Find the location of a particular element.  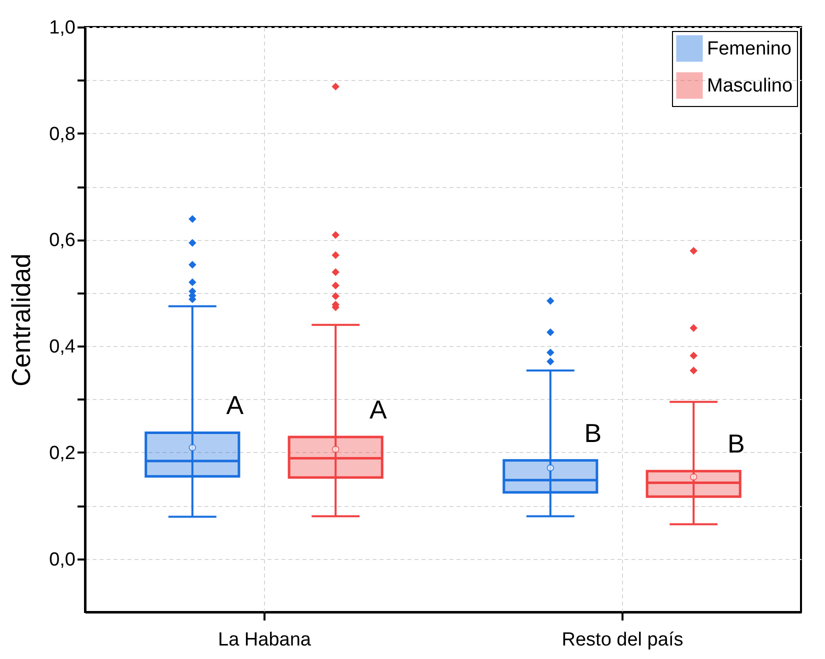

y-tick-label: 0,4 is located at coordinates (62, 347).